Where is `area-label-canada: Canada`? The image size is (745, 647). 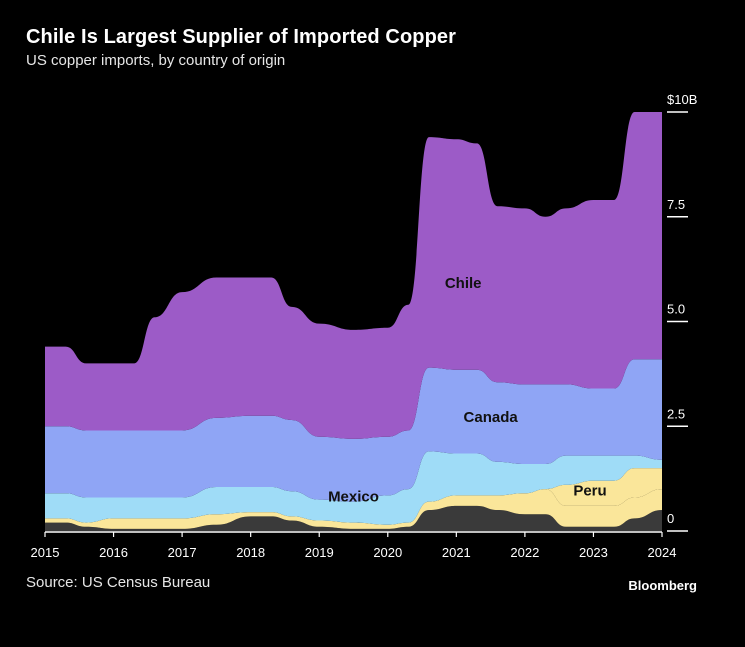 area-label-canada: Canada is located at coordinates (491, 417).